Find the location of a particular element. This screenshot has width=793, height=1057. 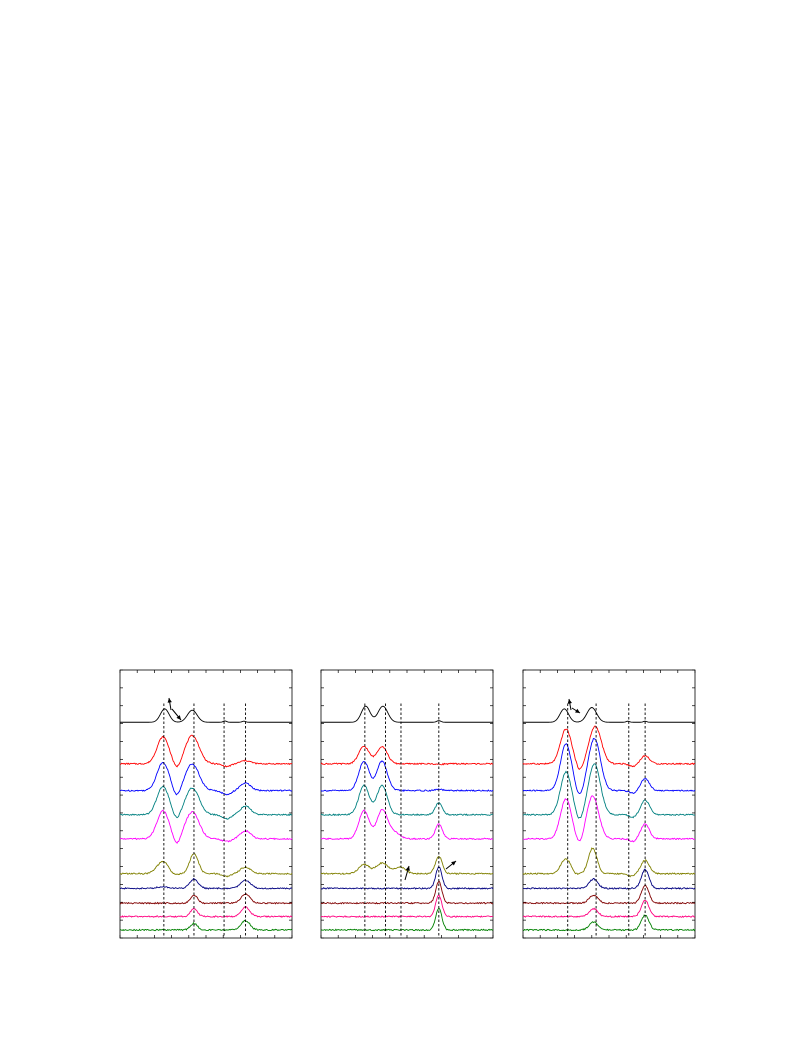

annotation-arrow-3-head is located at coordinates (407, 868).